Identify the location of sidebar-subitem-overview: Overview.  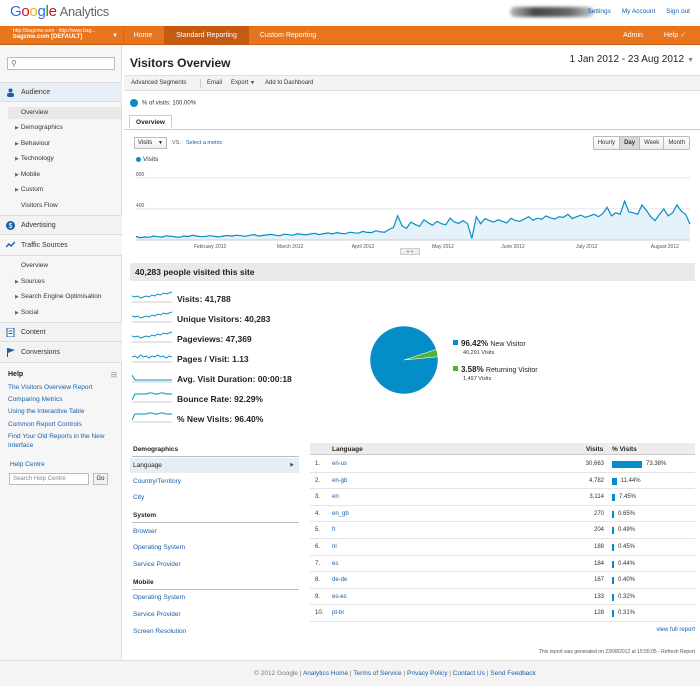
(64, 113).